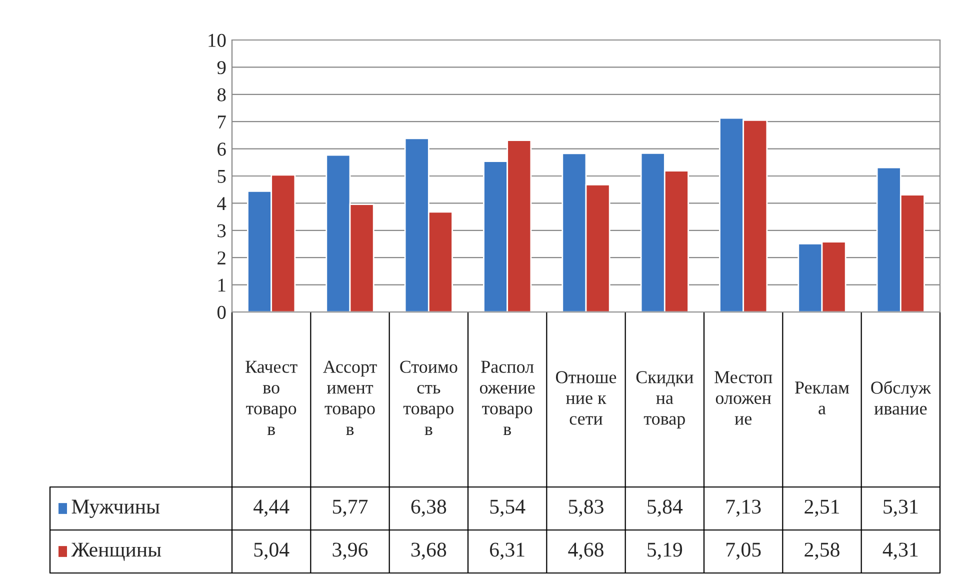 Image resolution: width=957 pixels, height=581 pixels. Describe the element at coordinates (217, 40) in the screenshot. I see `y-tick-label: 10` at that location.